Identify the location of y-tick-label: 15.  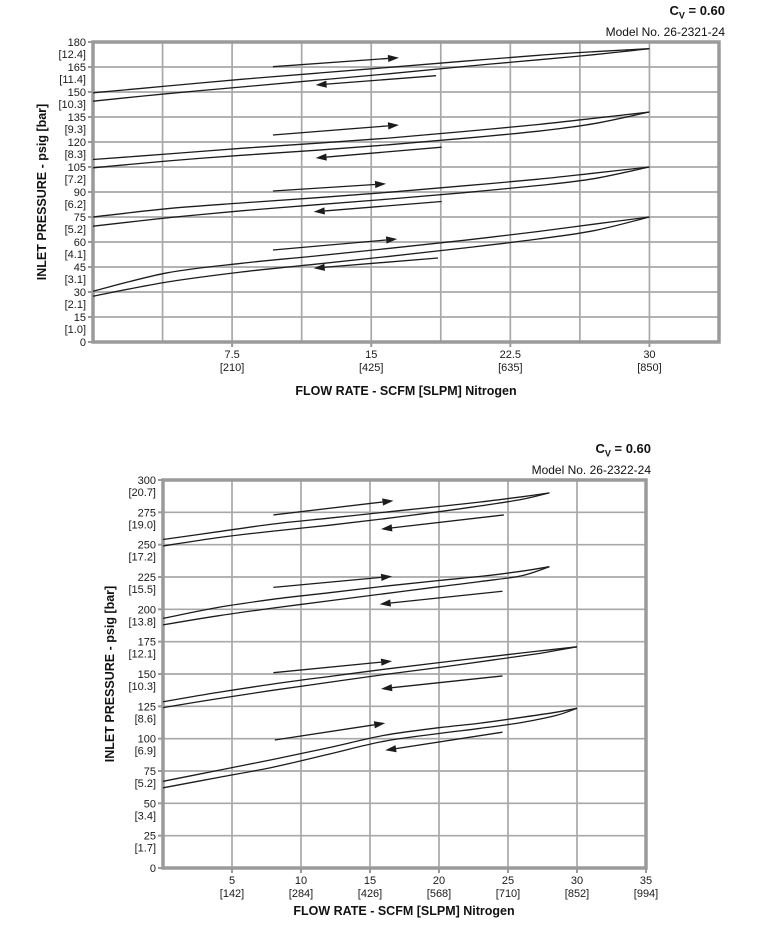
(80, 318).